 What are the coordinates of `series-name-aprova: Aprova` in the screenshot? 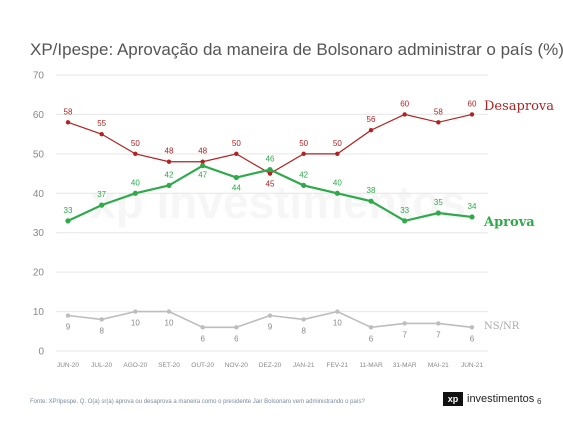 It's located at (509, 222).